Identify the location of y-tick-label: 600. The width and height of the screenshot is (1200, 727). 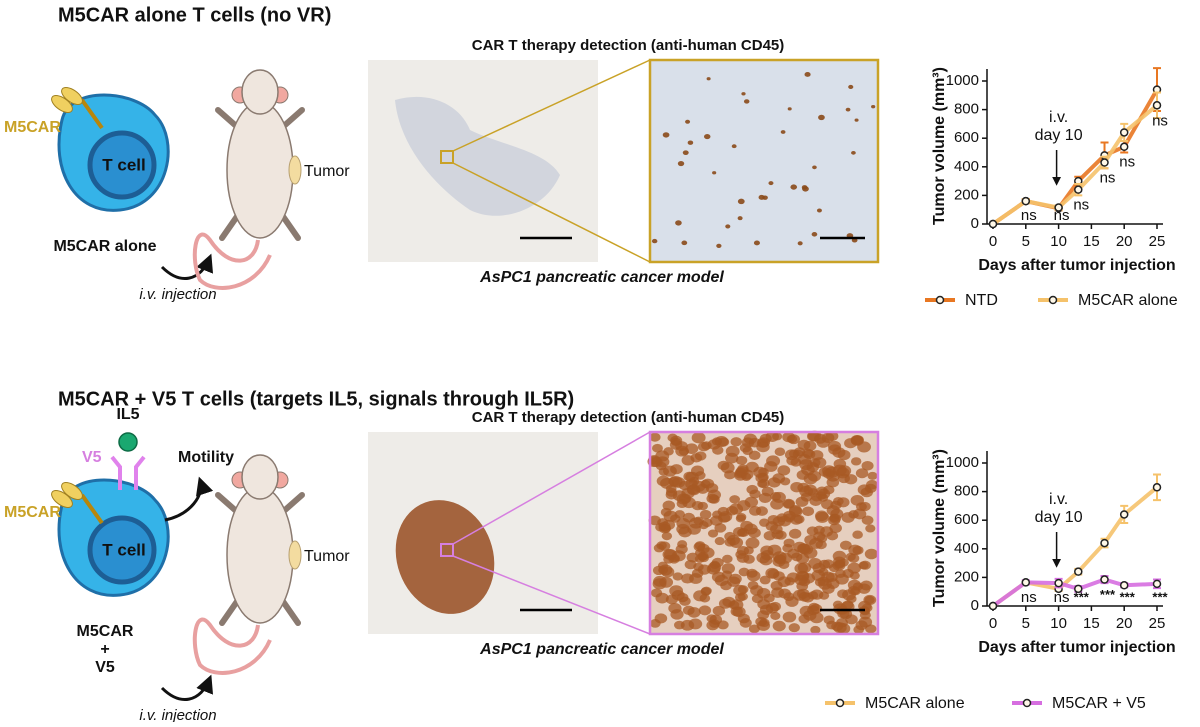
(966, 519).